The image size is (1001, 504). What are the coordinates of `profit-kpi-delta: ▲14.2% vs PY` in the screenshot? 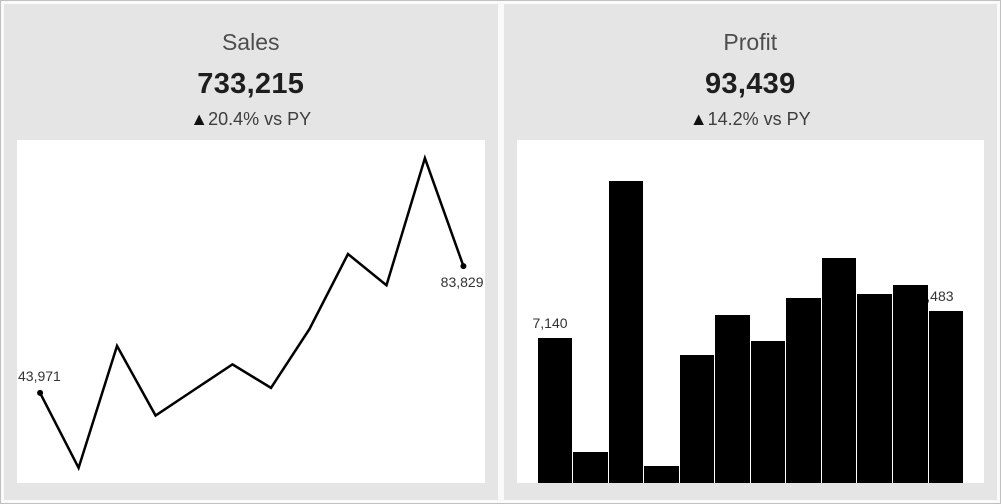 It's located at (751, 119).